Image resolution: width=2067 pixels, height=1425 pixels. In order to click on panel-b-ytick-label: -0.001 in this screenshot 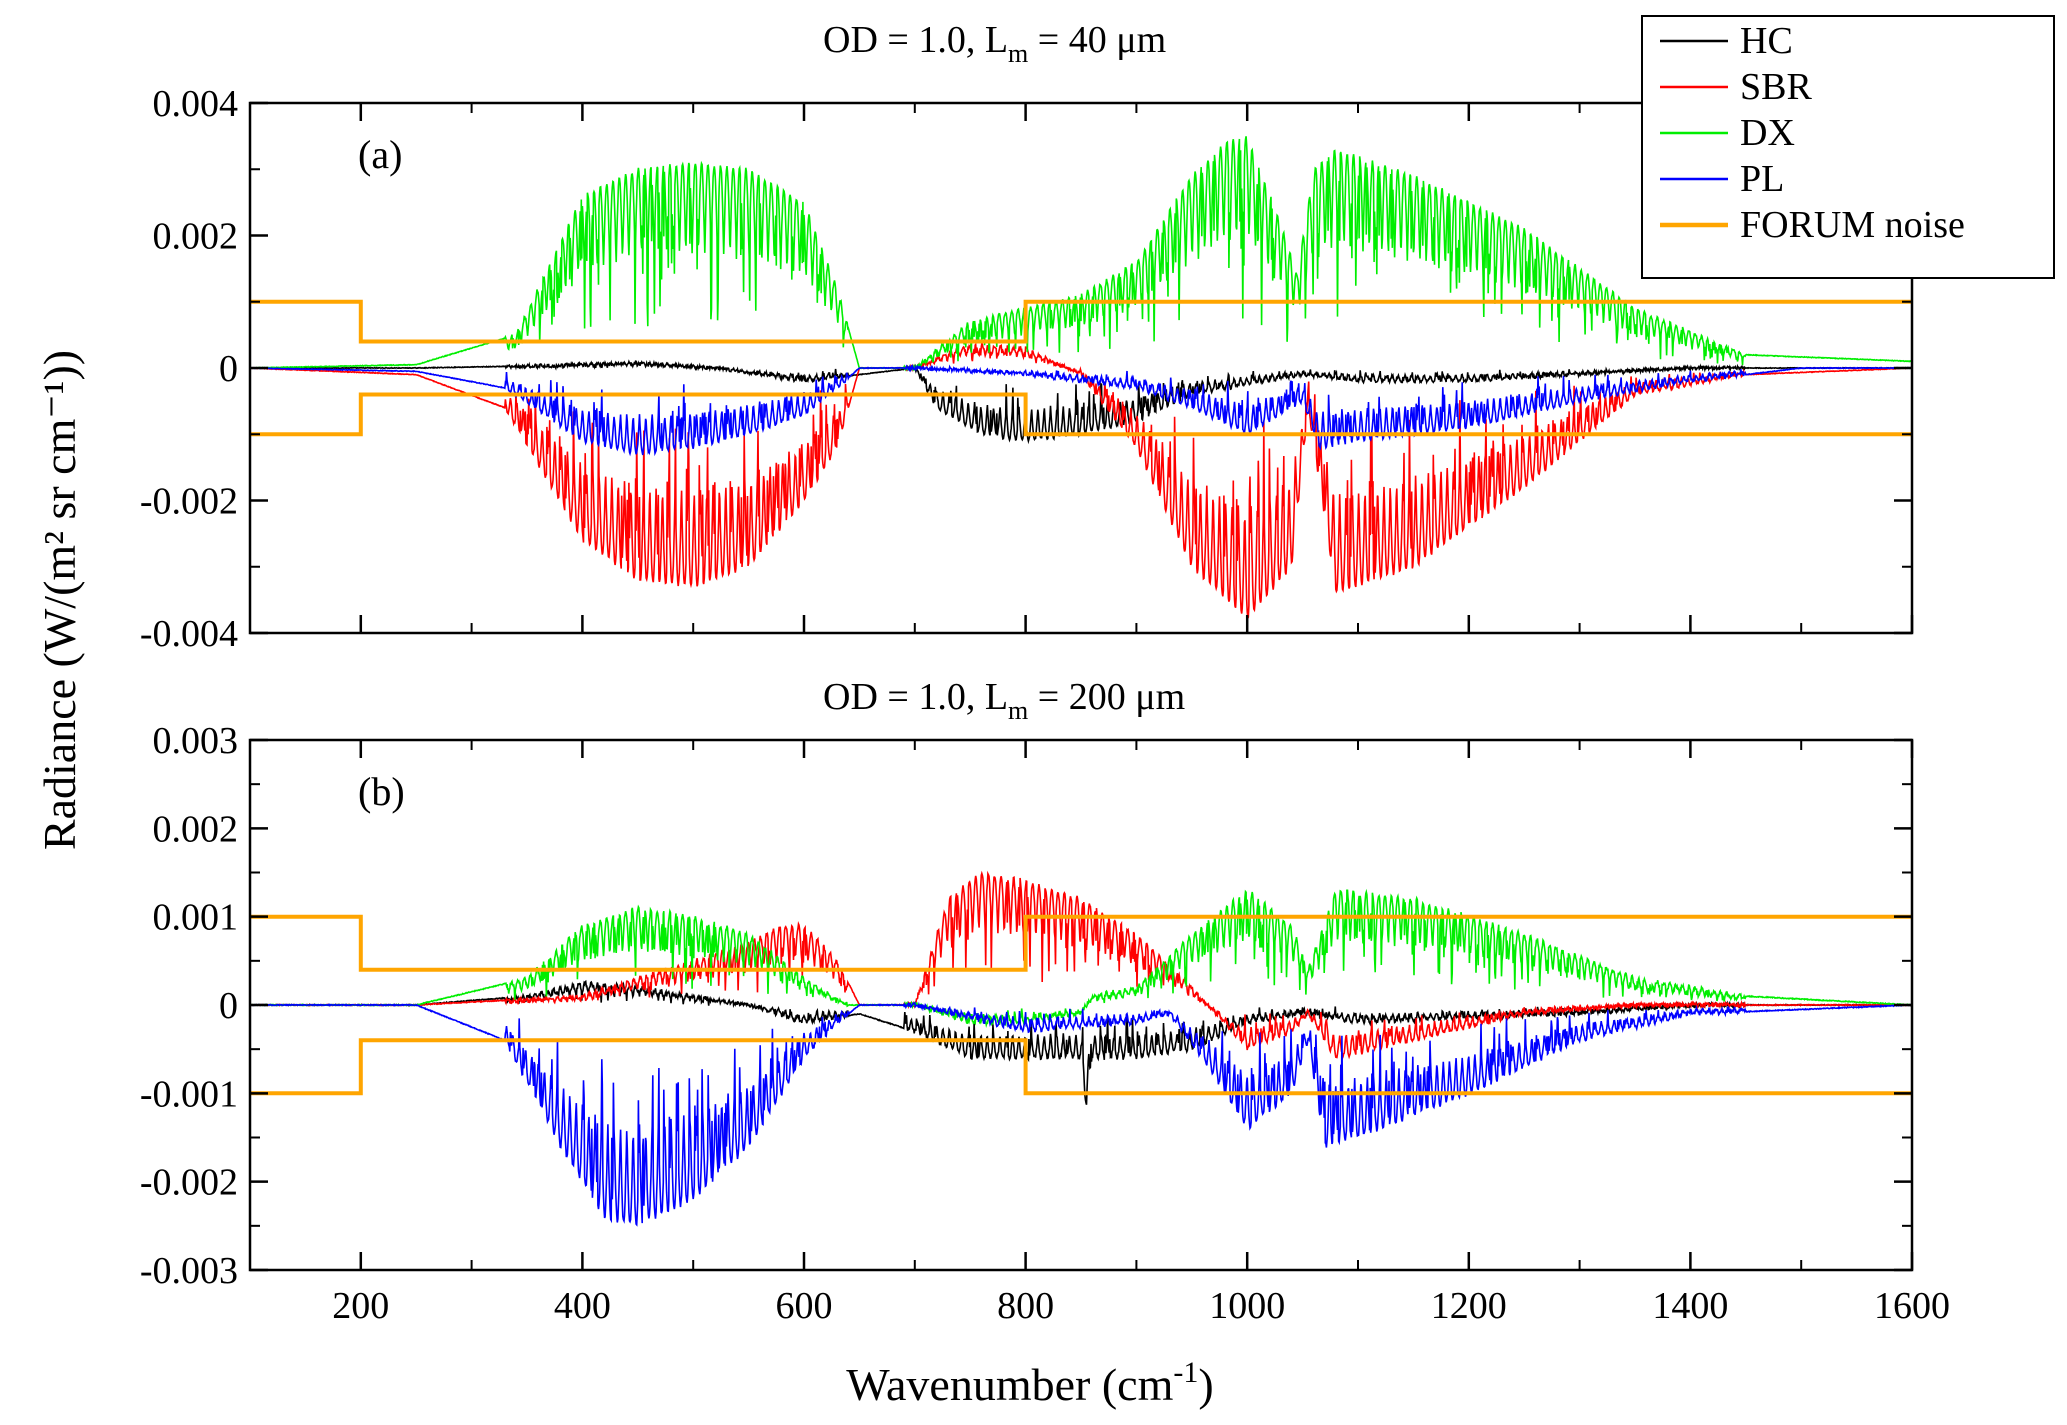, I will do `click(189, 1094)`.